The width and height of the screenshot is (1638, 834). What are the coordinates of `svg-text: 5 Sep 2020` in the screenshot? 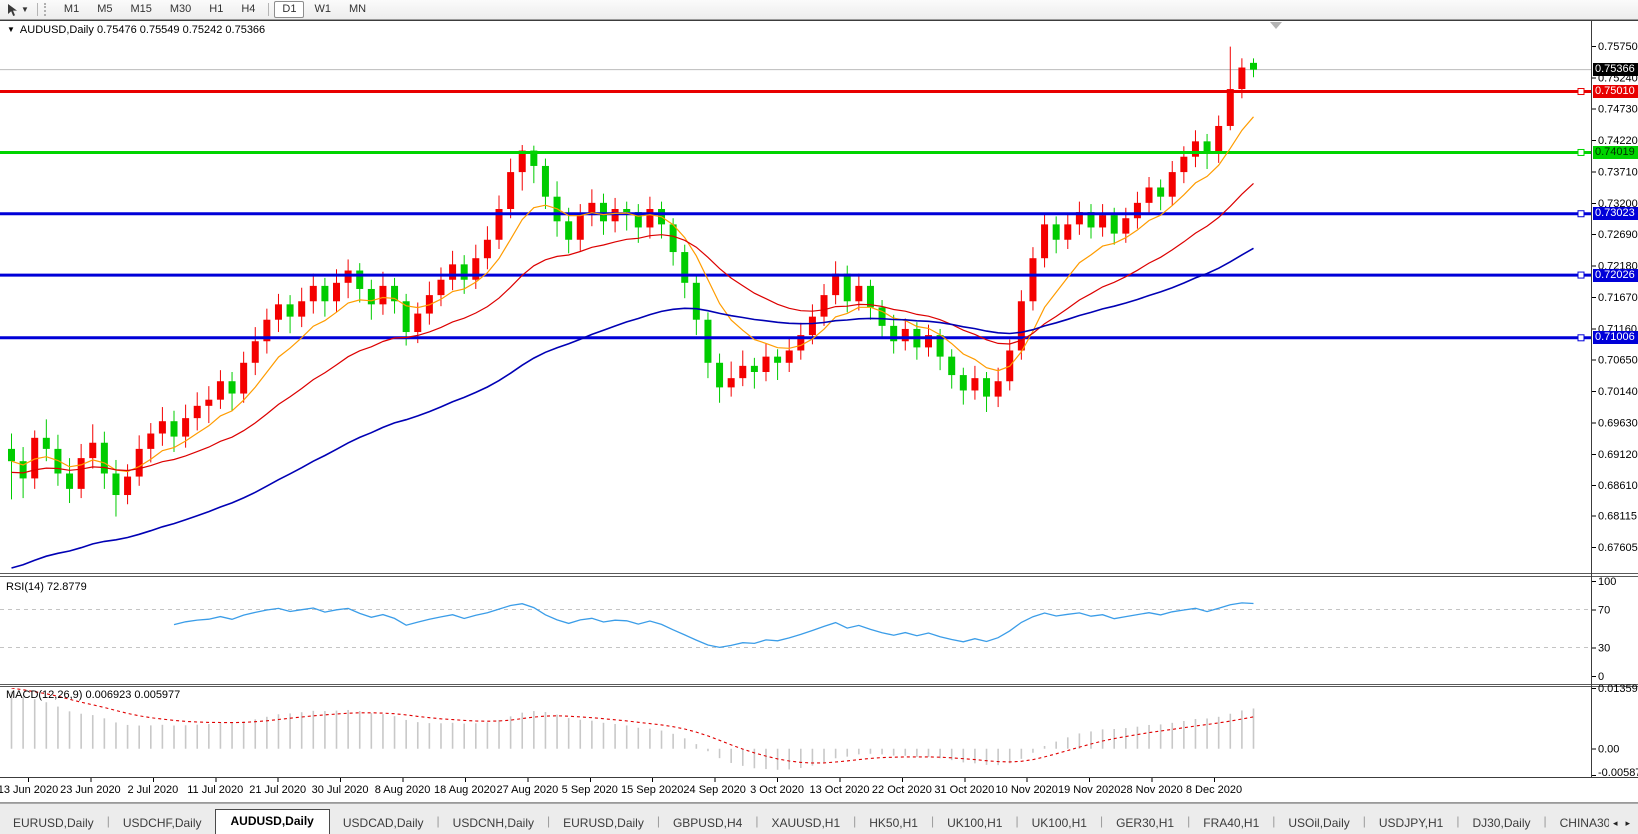 It's located at (590, 790).